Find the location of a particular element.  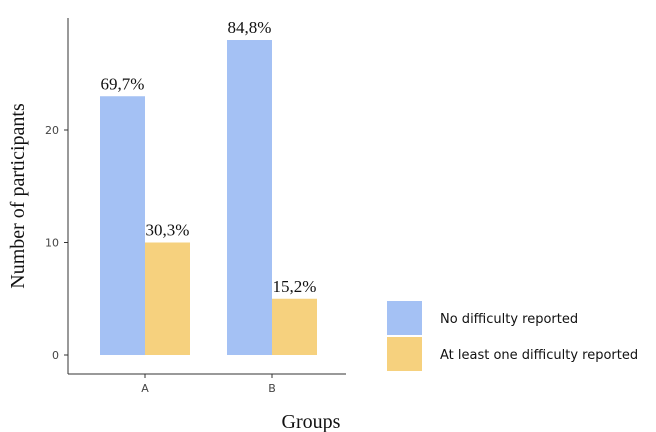

bar-label-b-series-2: 15,2% is located at coordinates (295, 286).